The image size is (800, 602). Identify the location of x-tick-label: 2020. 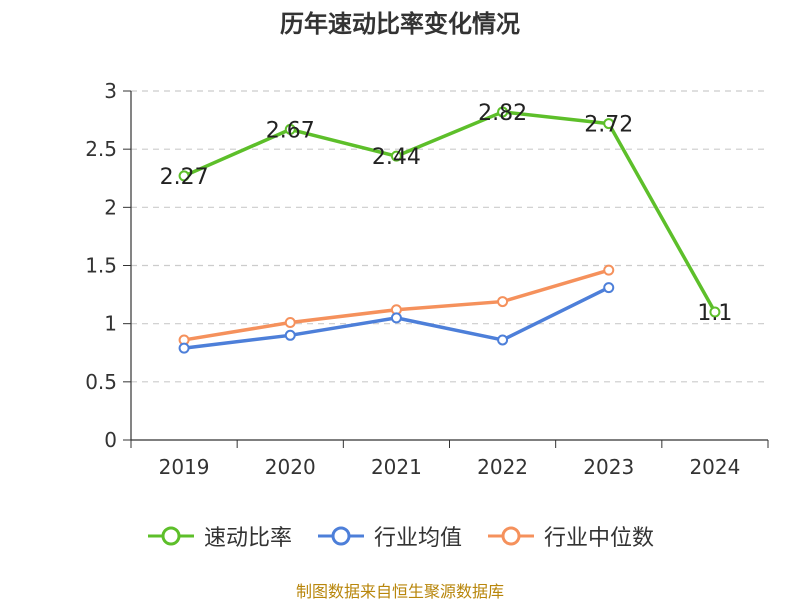
(290, 467).